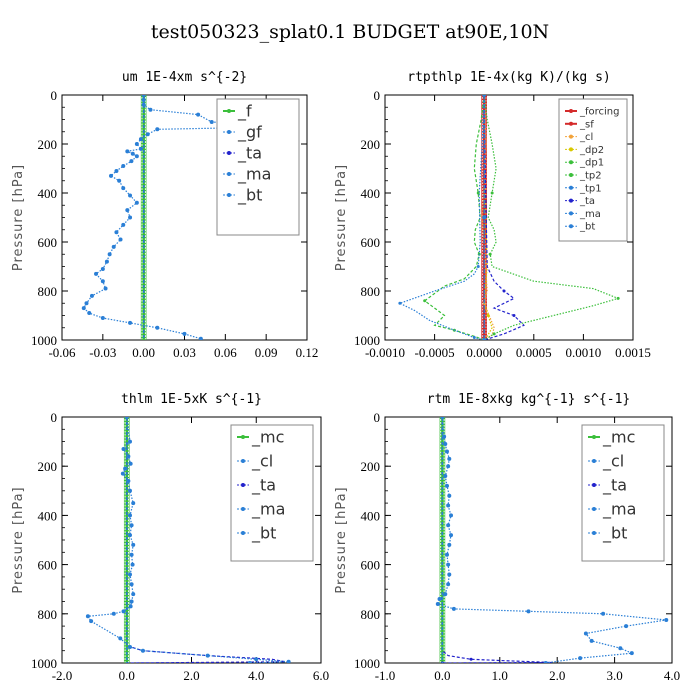 Image resolution: width=700 pixels, height=700 pixels. I want to click on x-tick-label: -0.06, so click(62, 352).